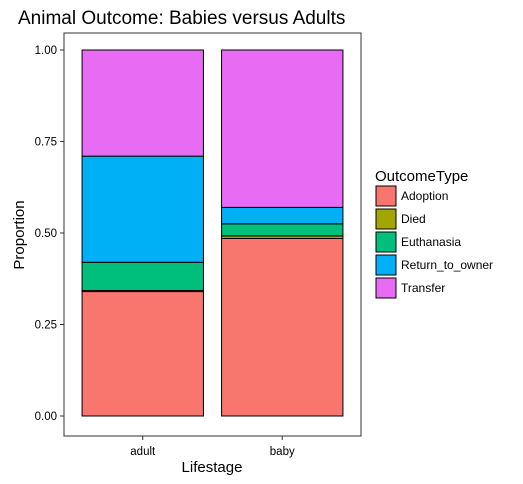 This screenshot has width=523, height=484. I want to click on legend-key-return-to-owner, so click(386, 265).